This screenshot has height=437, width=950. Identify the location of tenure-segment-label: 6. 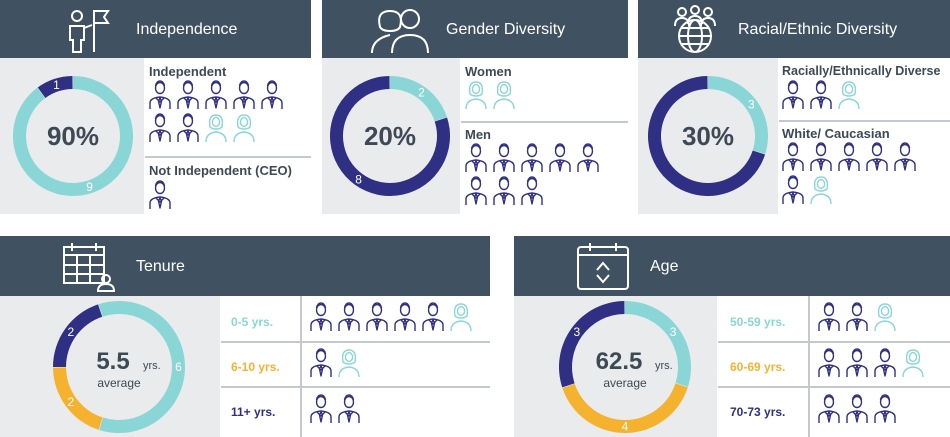
(178, 367).